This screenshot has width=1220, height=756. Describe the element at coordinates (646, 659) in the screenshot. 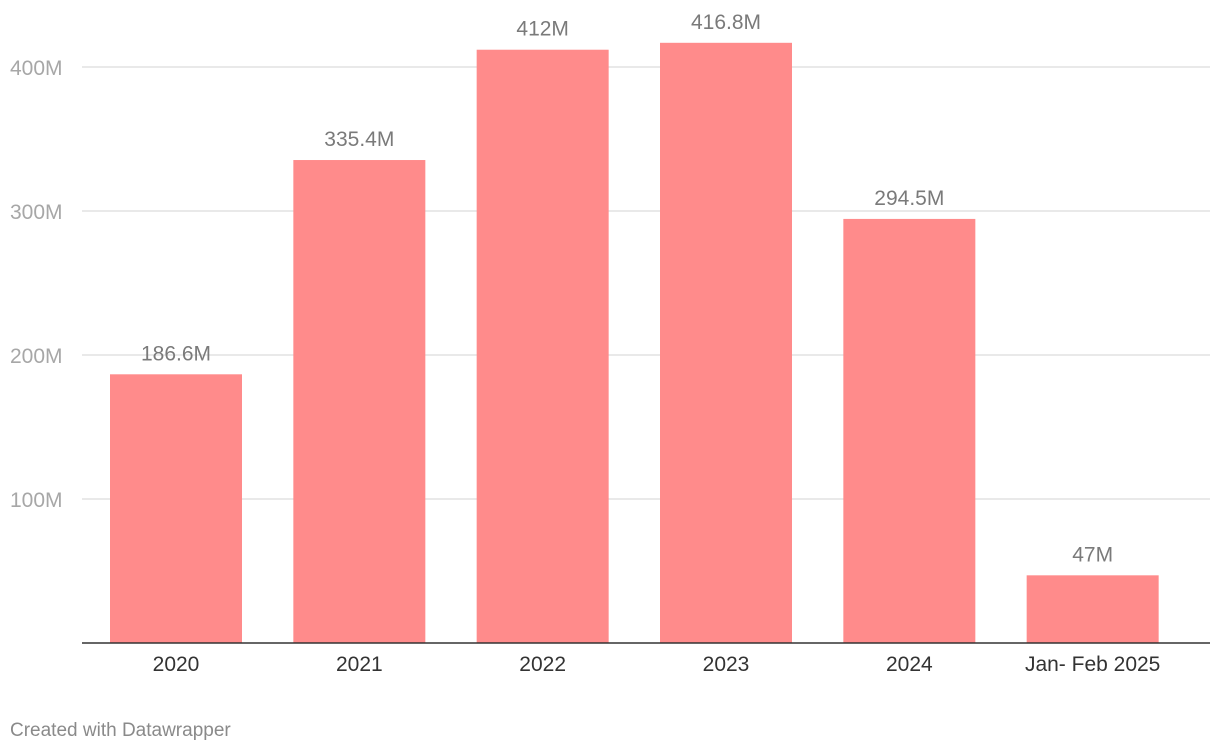

I see `x-axis: 2020 2021 2022 2023 2024 Jan- Feb 2025` at that location.